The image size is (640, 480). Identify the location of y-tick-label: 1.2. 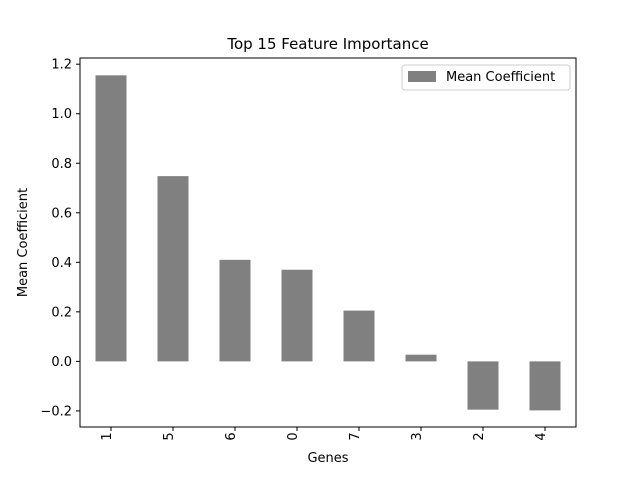
(61, 65).